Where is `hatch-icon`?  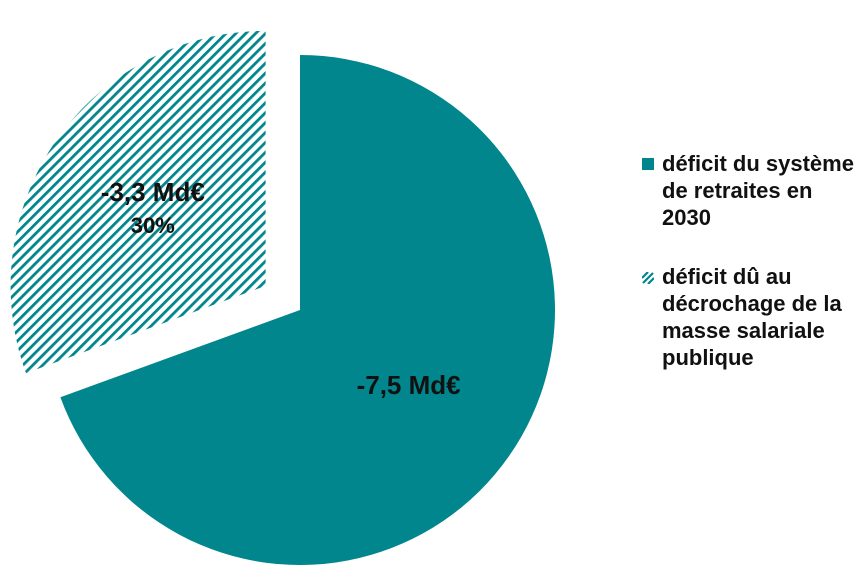
hatch-icon is located at coordinates (648, 278).